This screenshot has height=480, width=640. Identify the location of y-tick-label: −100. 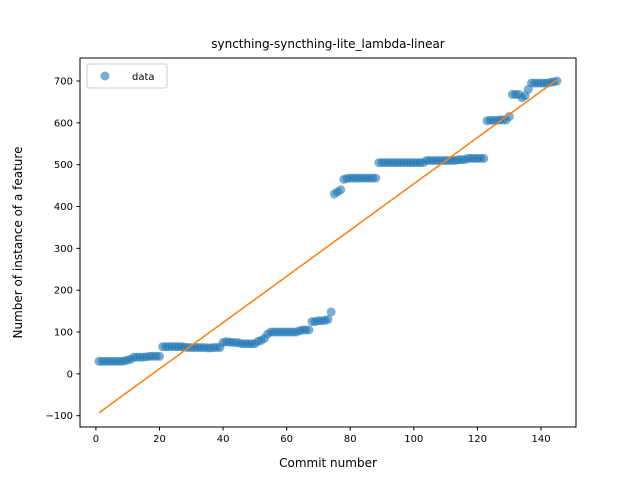
(59, 416).